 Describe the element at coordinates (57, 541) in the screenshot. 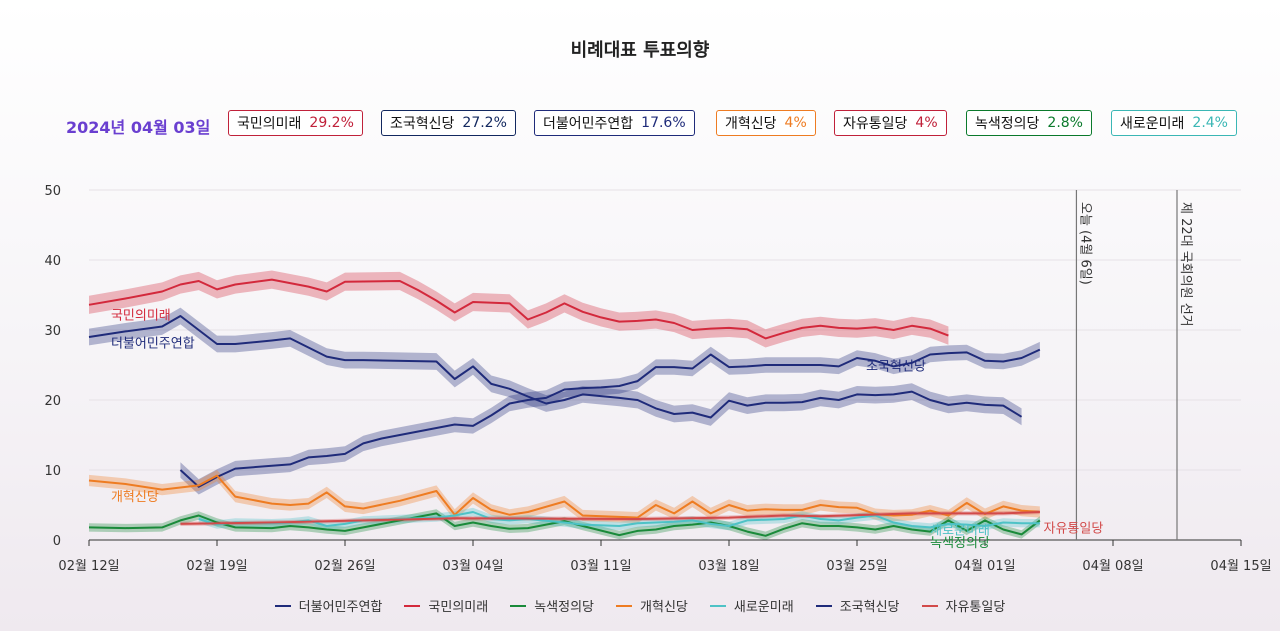

I see `y-tick-label: 0` at that location.